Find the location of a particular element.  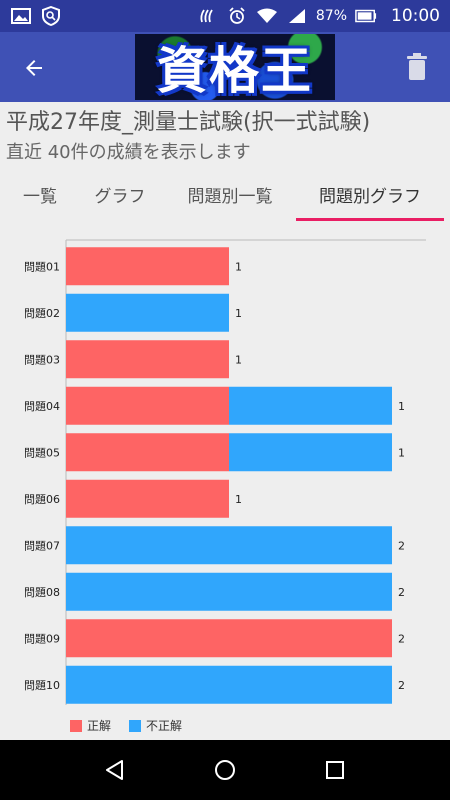

legend-label-incorrect: 不正解 is located at coordinates (164, 726).